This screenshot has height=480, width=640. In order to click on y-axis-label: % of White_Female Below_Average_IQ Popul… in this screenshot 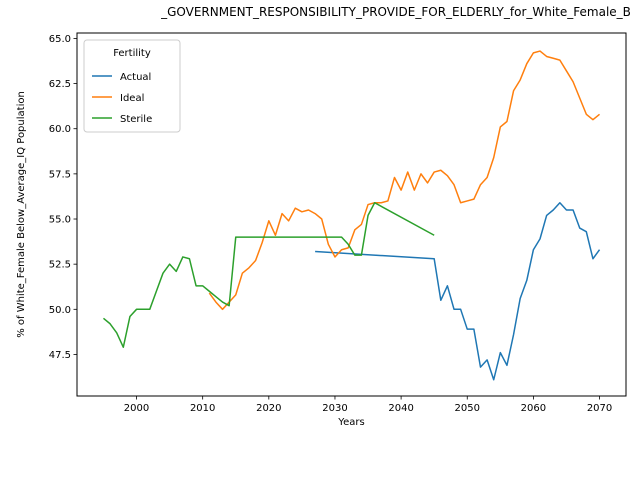, I will do `click(21, 214)`.